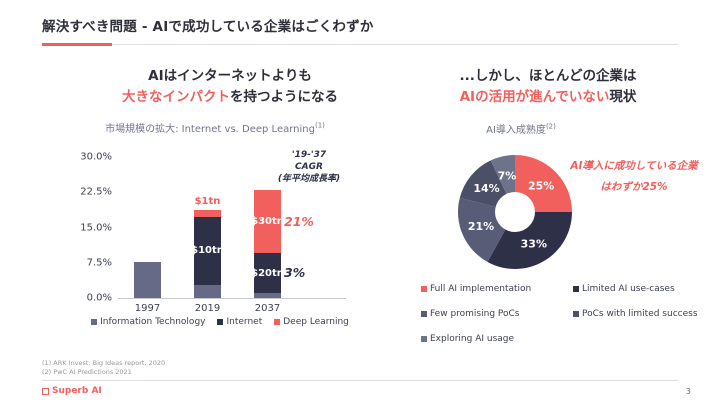 Image resolution: width=720 pixels, height=405 pixels. What do you see at coordinates (232, 298) in the screenshot?
I see `x-axis-line` at bounding box center [232, 298].